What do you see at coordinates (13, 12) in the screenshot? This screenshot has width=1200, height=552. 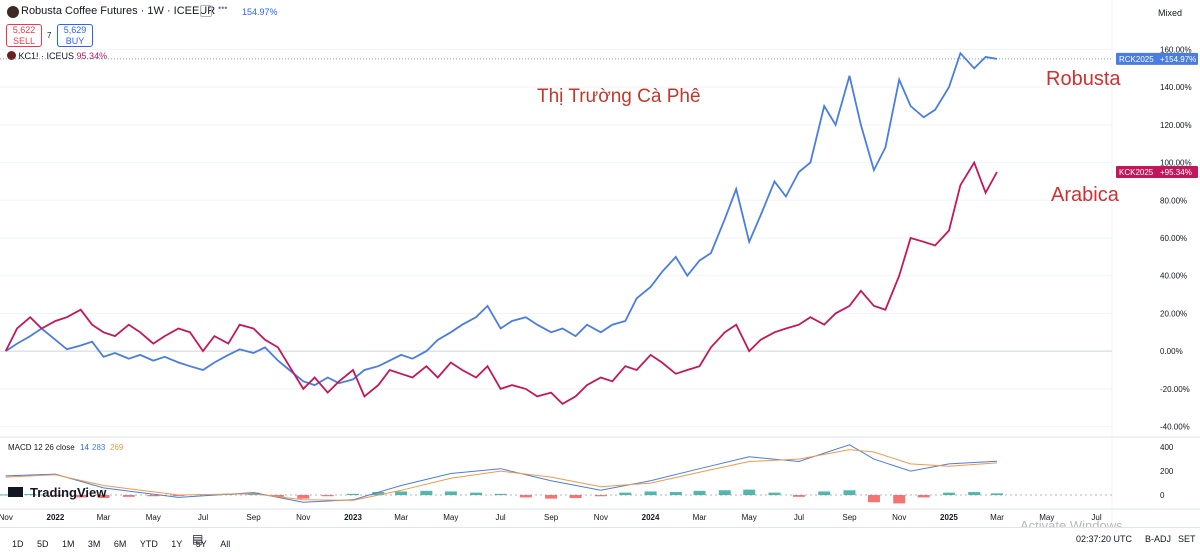 I see `robusta-symbol-icon` at bounding box center [13, 12].